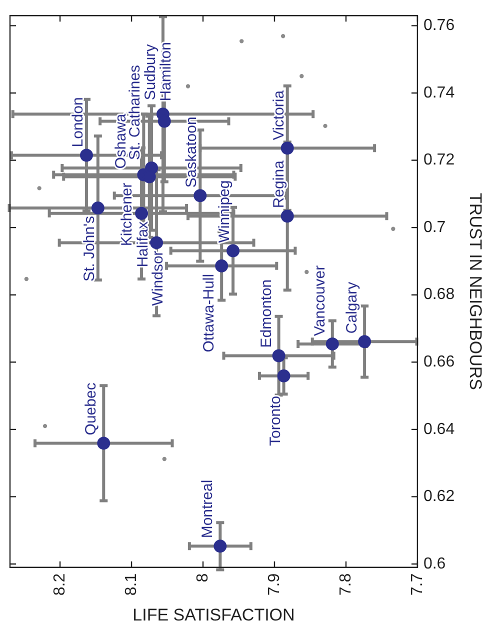  I want to click on annotation: Kitchener, so click(127, 214).